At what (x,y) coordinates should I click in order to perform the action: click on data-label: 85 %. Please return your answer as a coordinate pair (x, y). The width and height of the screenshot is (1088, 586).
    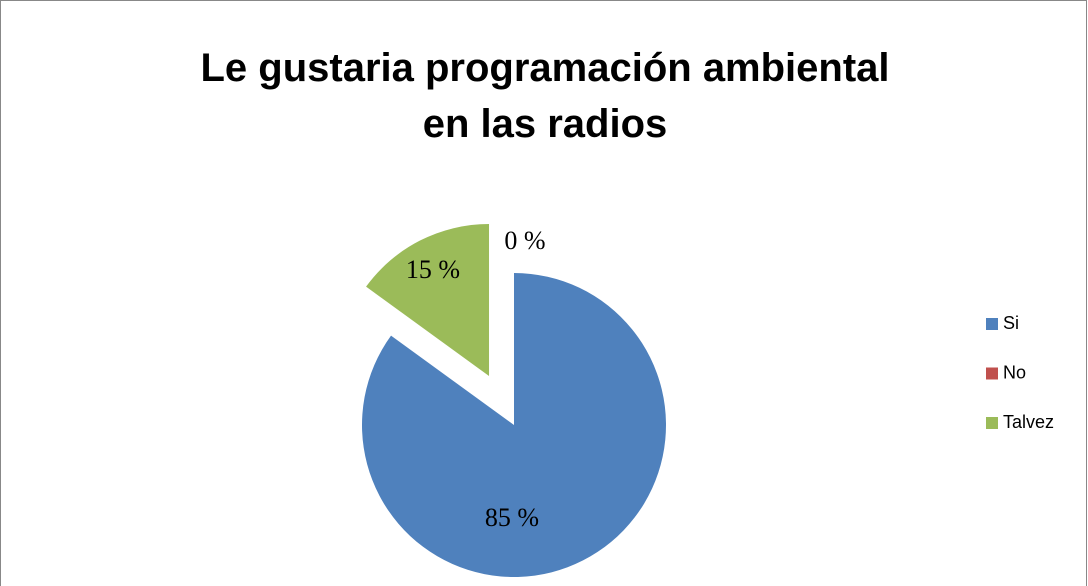
    Looking at the image, I should click on (512, 517).